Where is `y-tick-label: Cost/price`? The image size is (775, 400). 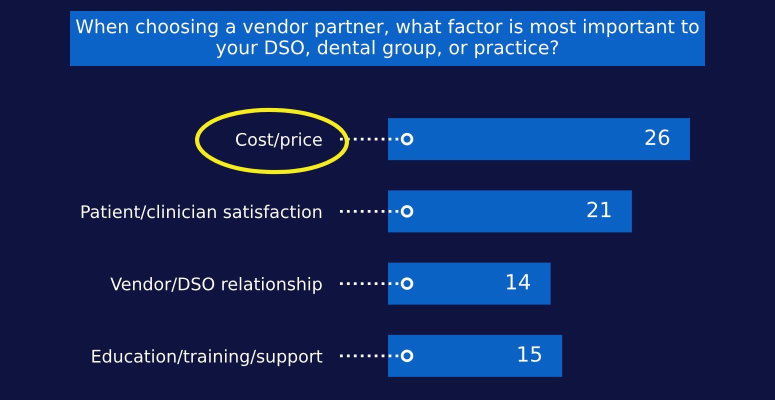 y-tick-label: Cost/price is located at coordinates (279, 141).